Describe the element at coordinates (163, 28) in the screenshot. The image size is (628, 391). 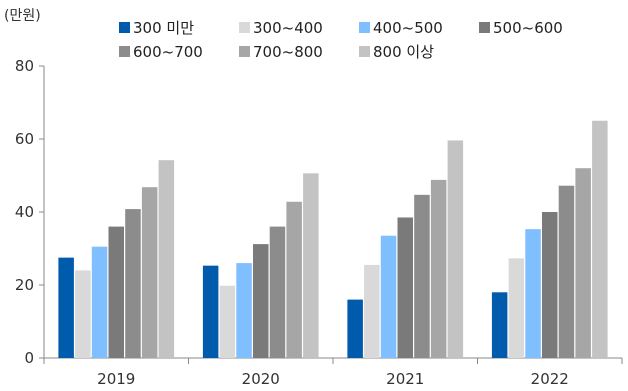
I see `legend-label: 300 미만` at that location.